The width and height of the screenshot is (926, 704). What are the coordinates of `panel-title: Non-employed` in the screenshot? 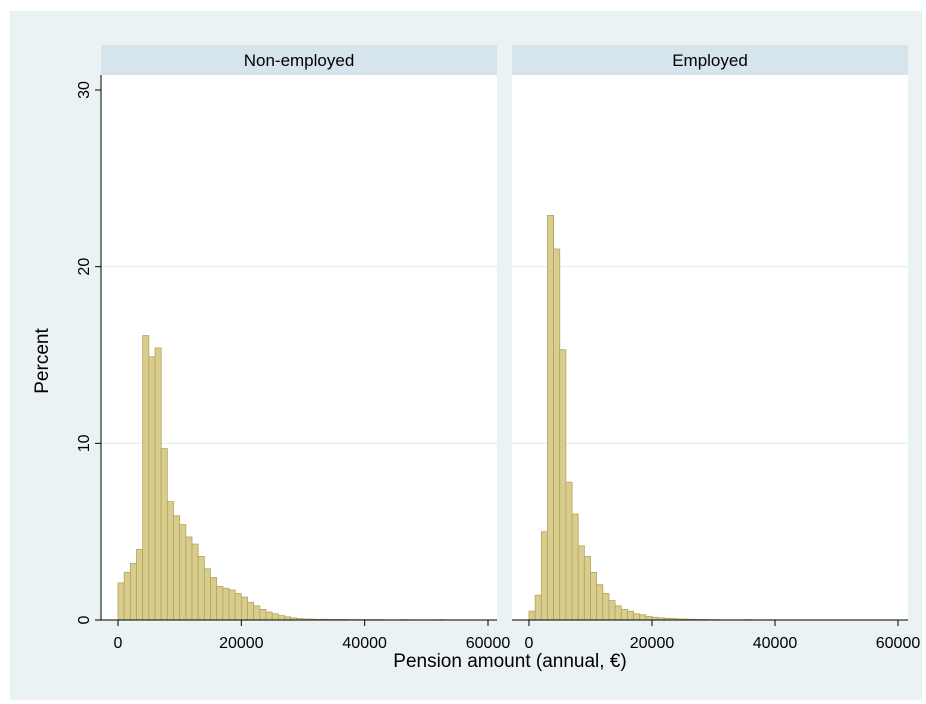 It's located at (299, 60).